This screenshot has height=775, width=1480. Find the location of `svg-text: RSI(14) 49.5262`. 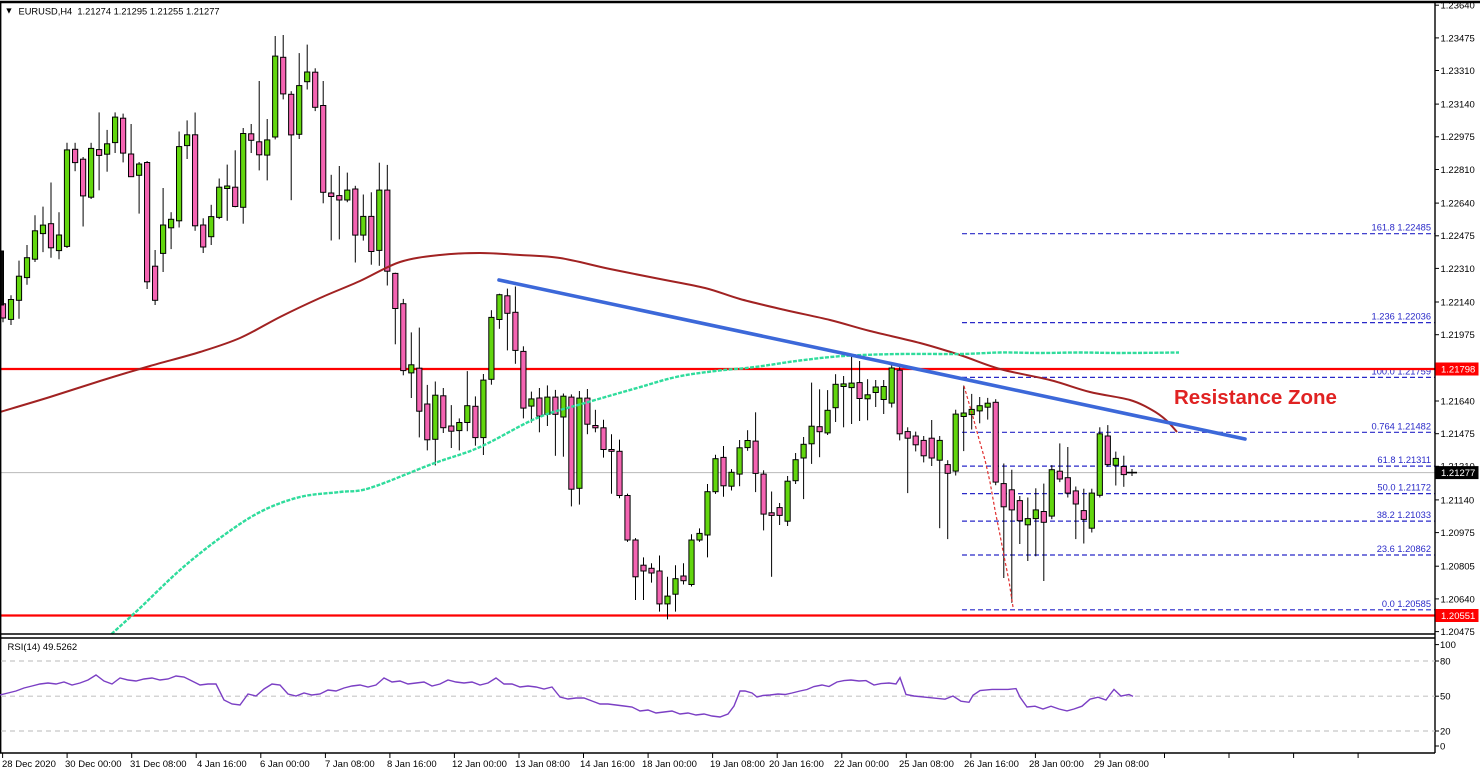

svg-text: RSI(14) 49.5262 is located at coordinates (43, 647).